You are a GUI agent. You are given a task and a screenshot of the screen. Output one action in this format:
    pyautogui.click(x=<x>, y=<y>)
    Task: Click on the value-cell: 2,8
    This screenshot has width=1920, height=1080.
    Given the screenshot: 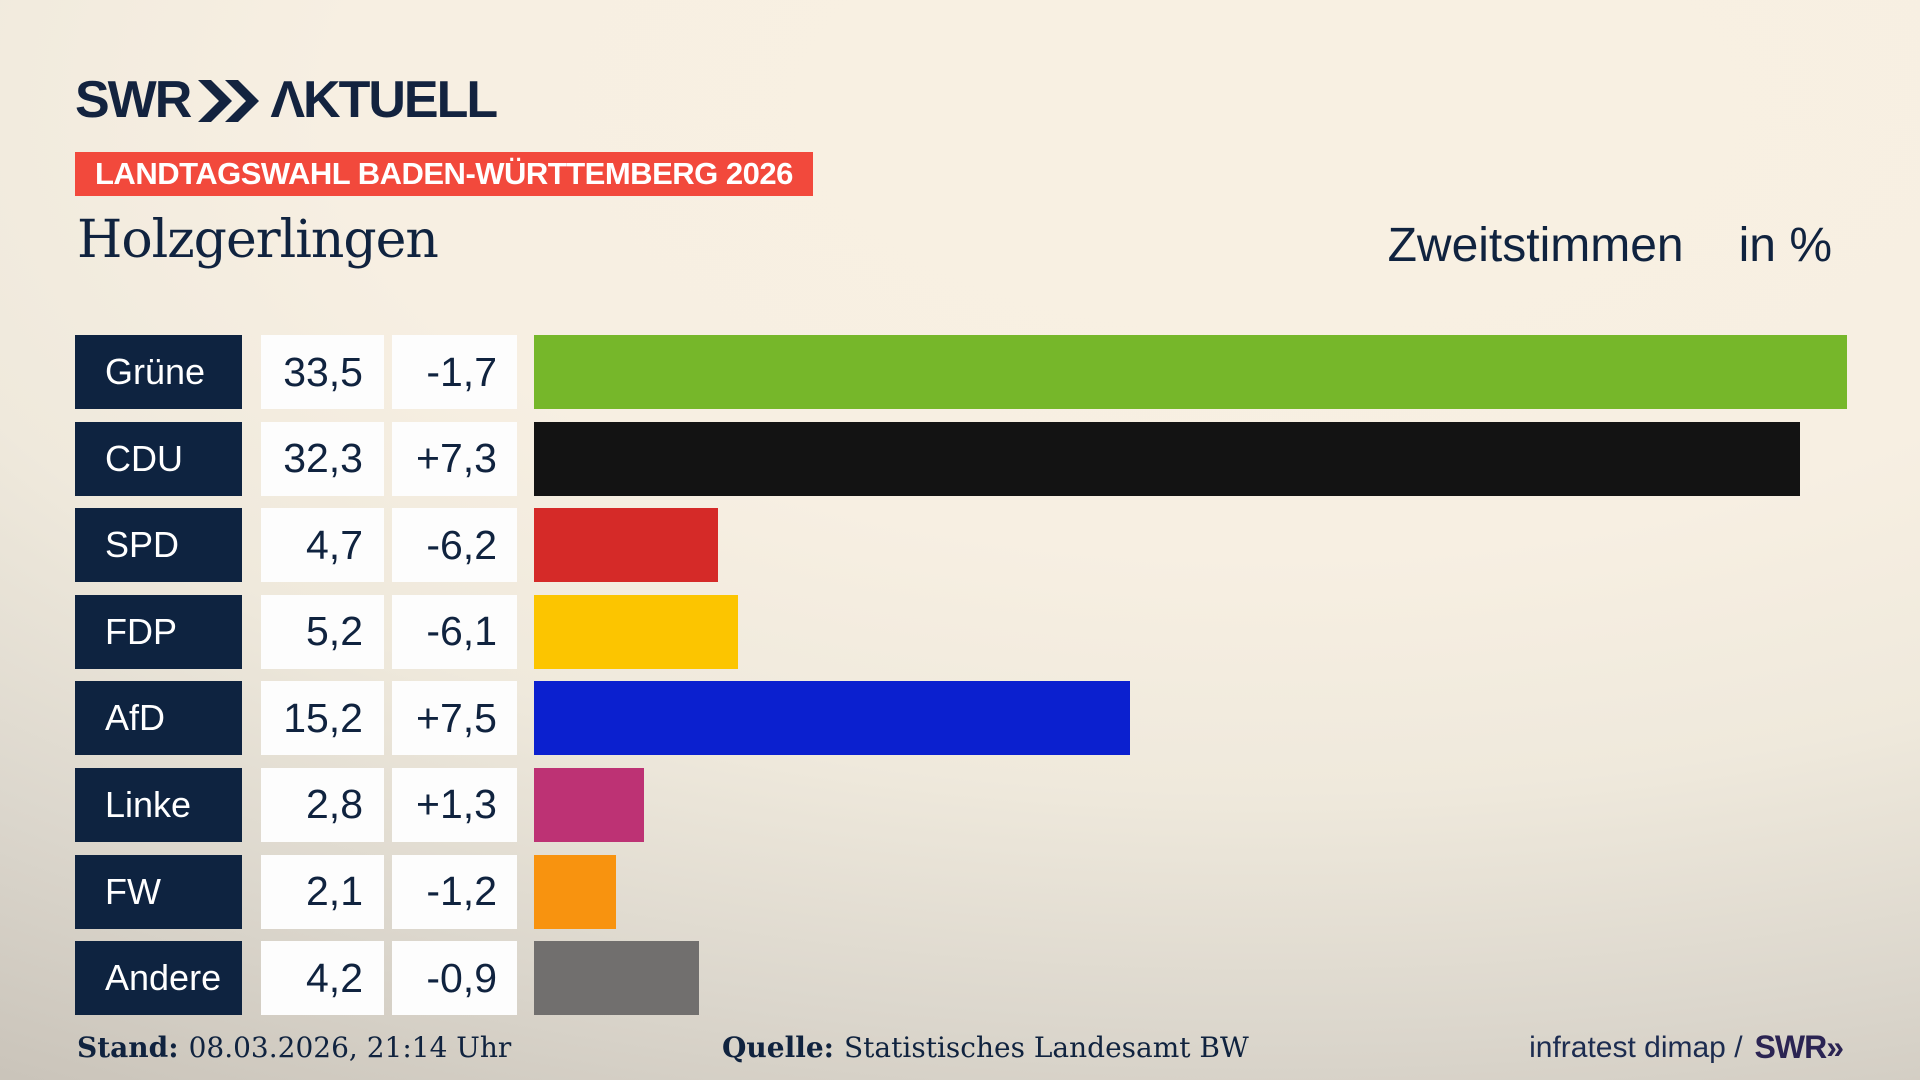 What is the action you would take?
    pyautogui.click(x=322, y=804)
    